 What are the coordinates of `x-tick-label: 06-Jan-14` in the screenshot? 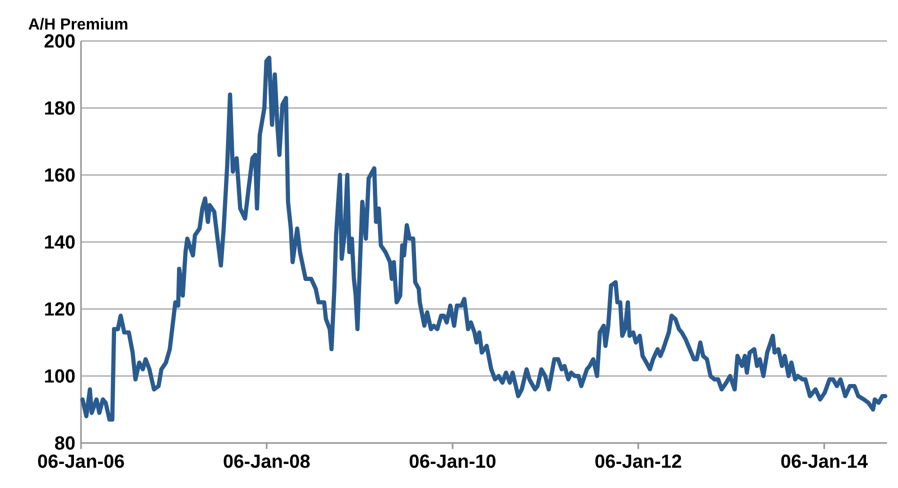 It's located at (824, 461).